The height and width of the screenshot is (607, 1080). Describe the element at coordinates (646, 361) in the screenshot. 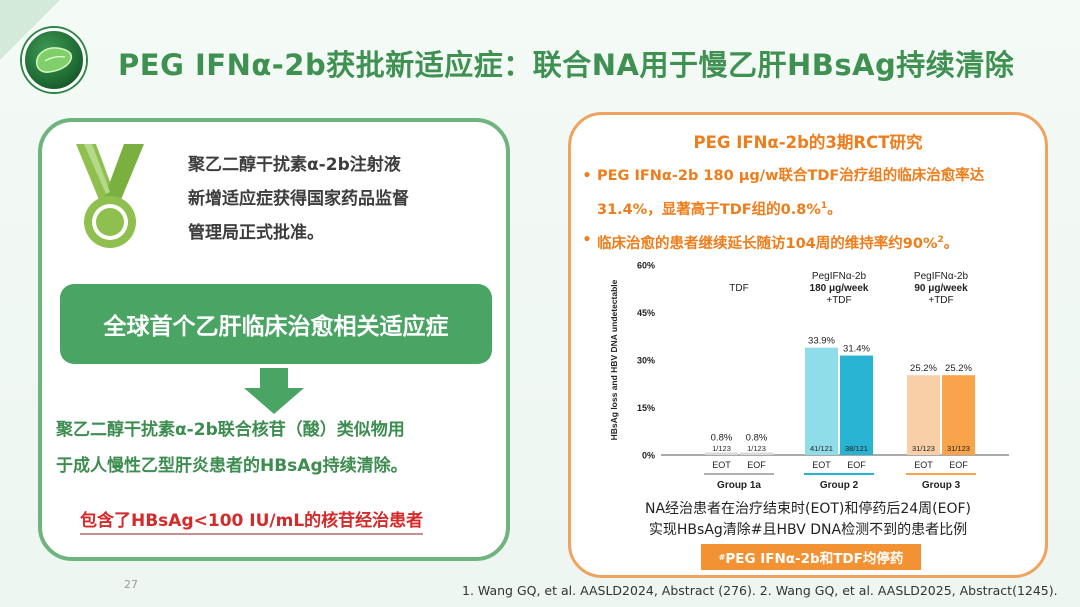

I see `y-tick-label: 30%` at that location.